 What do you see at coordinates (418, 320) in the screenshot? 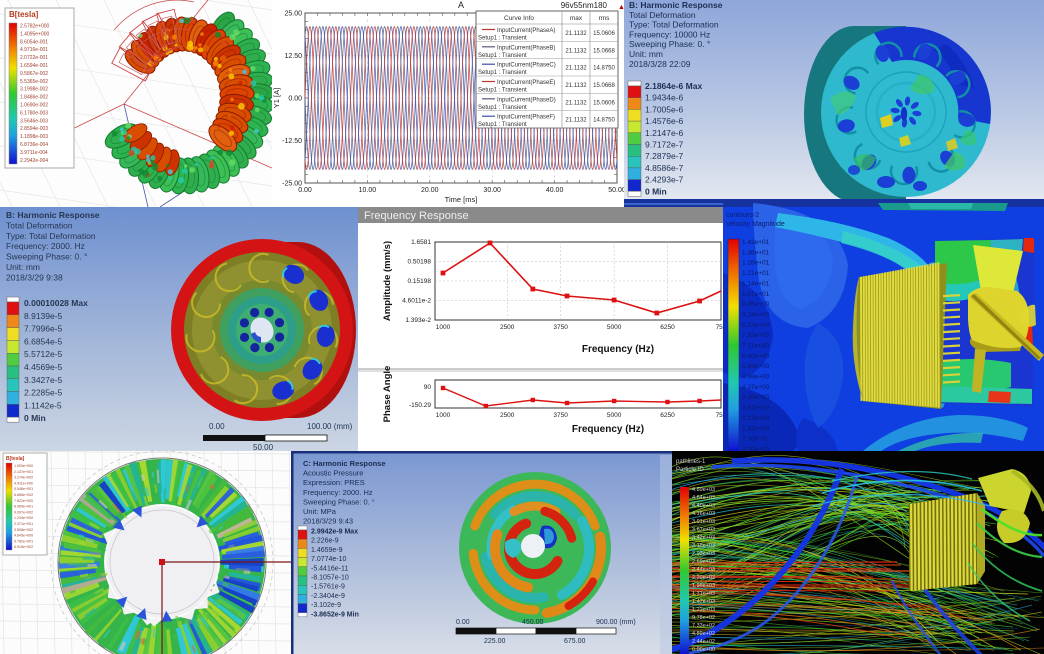
I see `svg-text: 1.393e-2` at bounding box center [418, 320].